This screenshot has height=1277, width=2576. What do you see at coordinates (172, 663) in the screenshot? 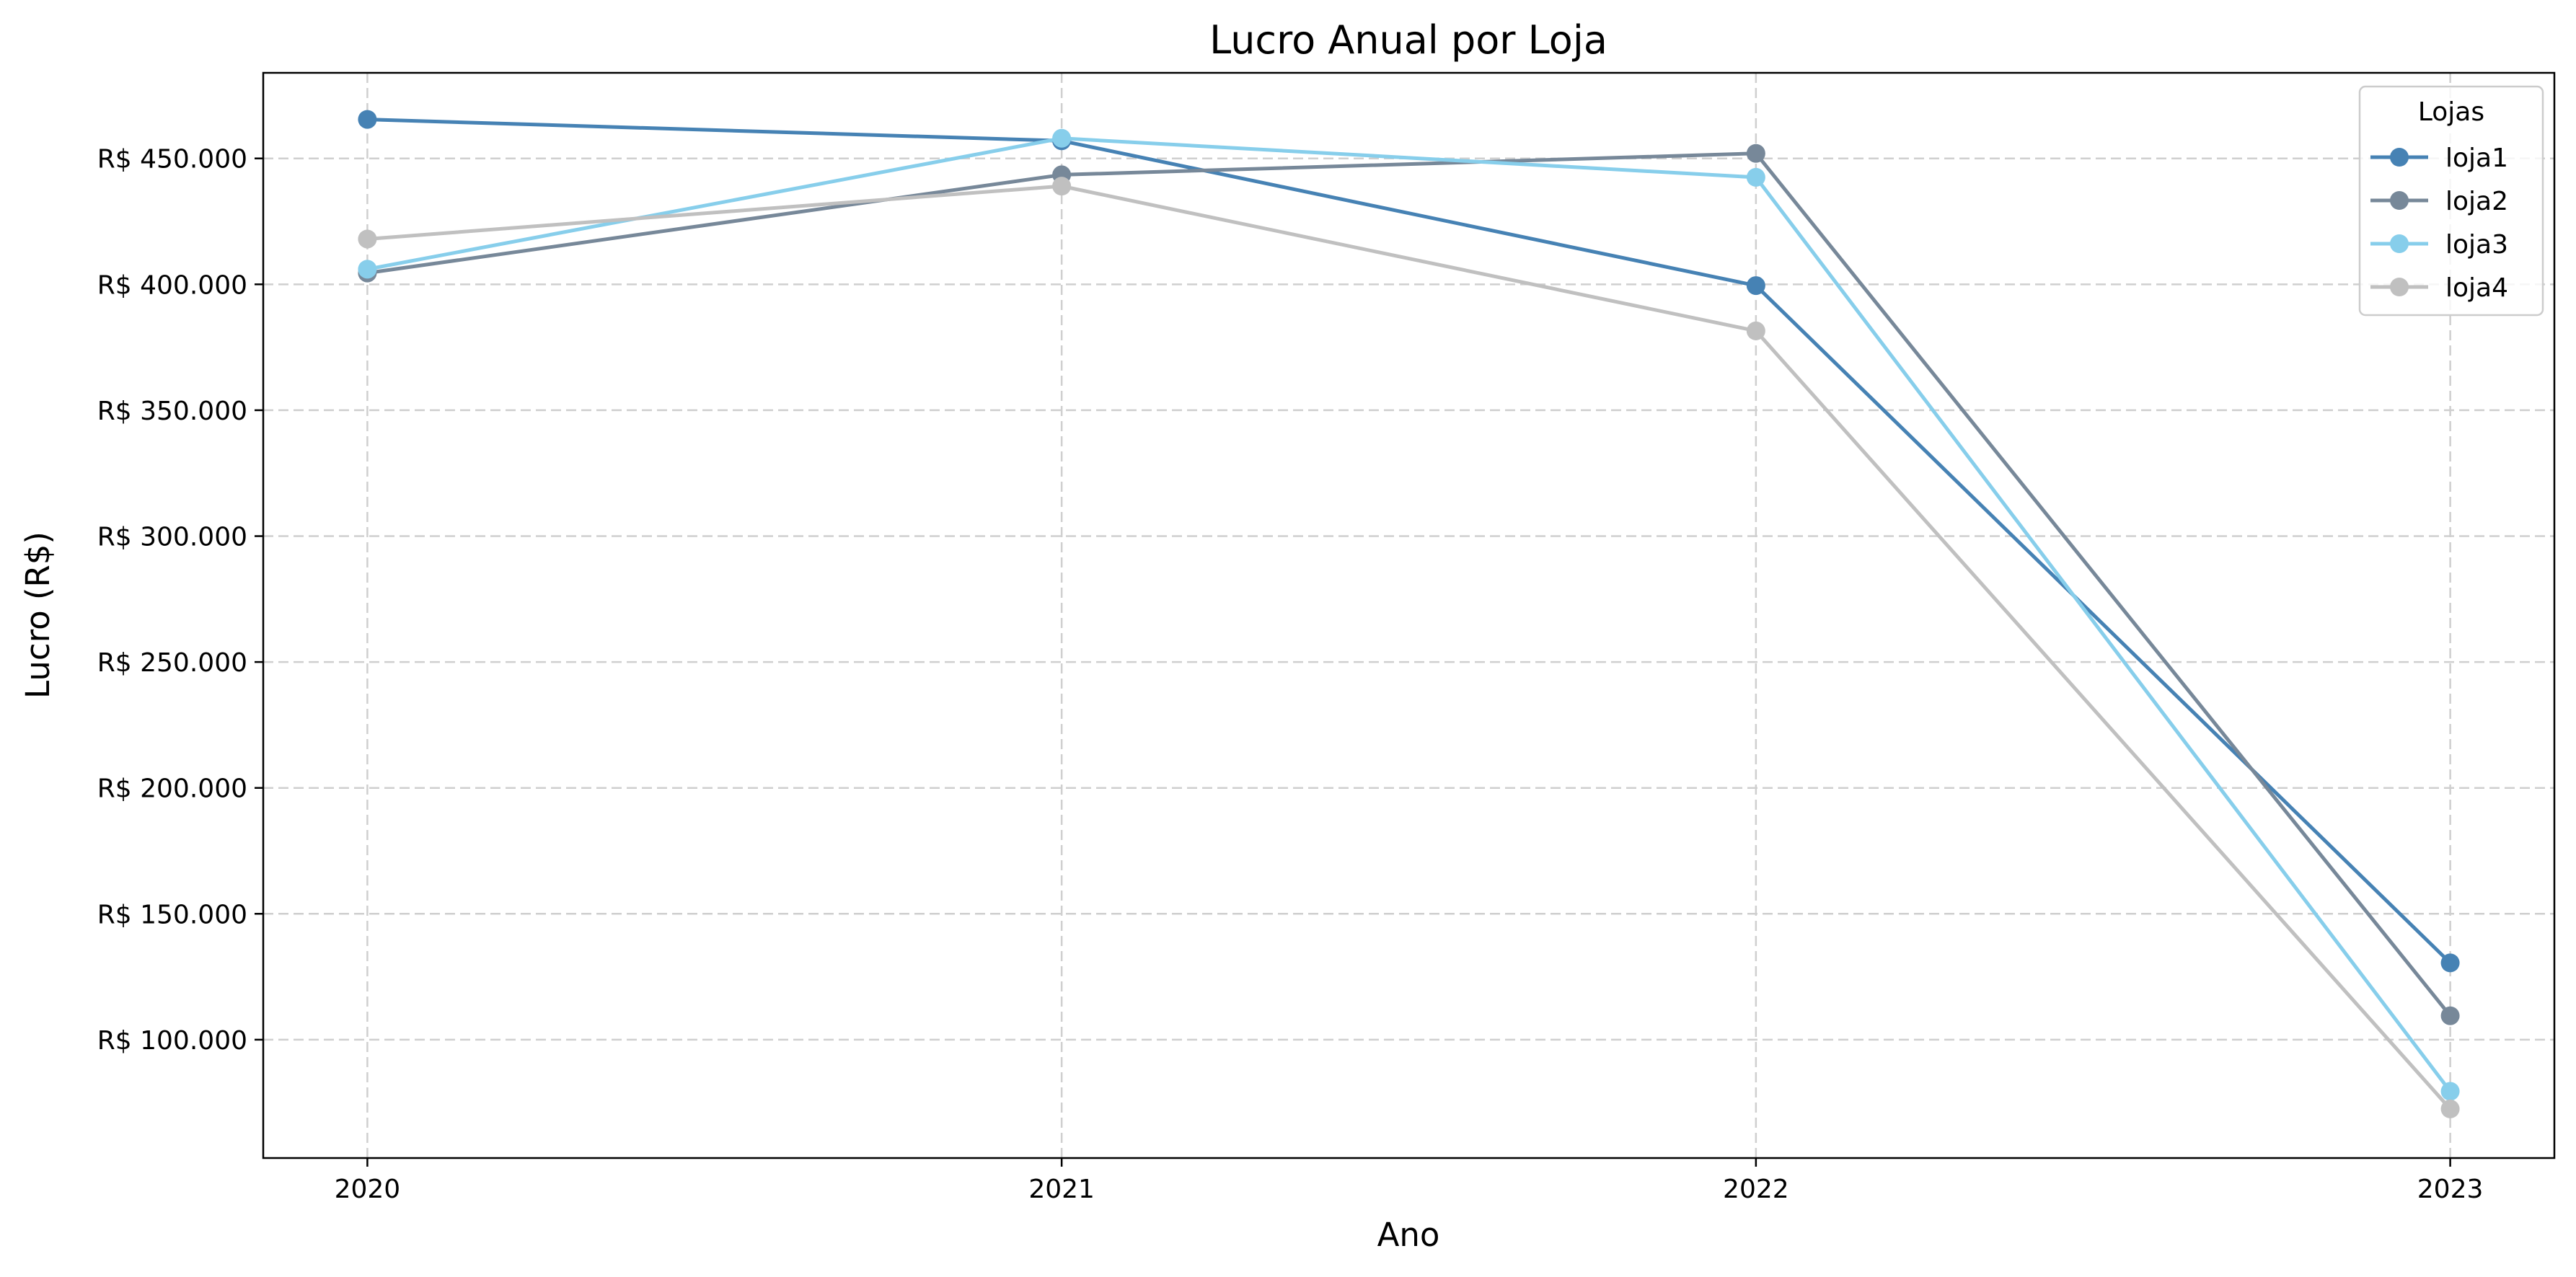
I see `y-tick-label: R$ 250.000` at bounding box center [172, 663].